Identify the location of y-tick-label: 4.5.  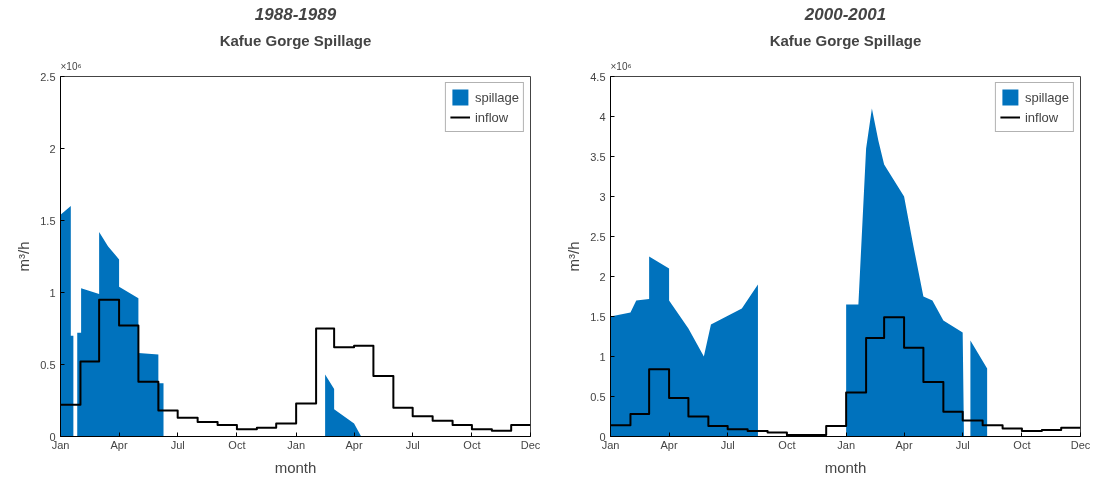
(598, 76).